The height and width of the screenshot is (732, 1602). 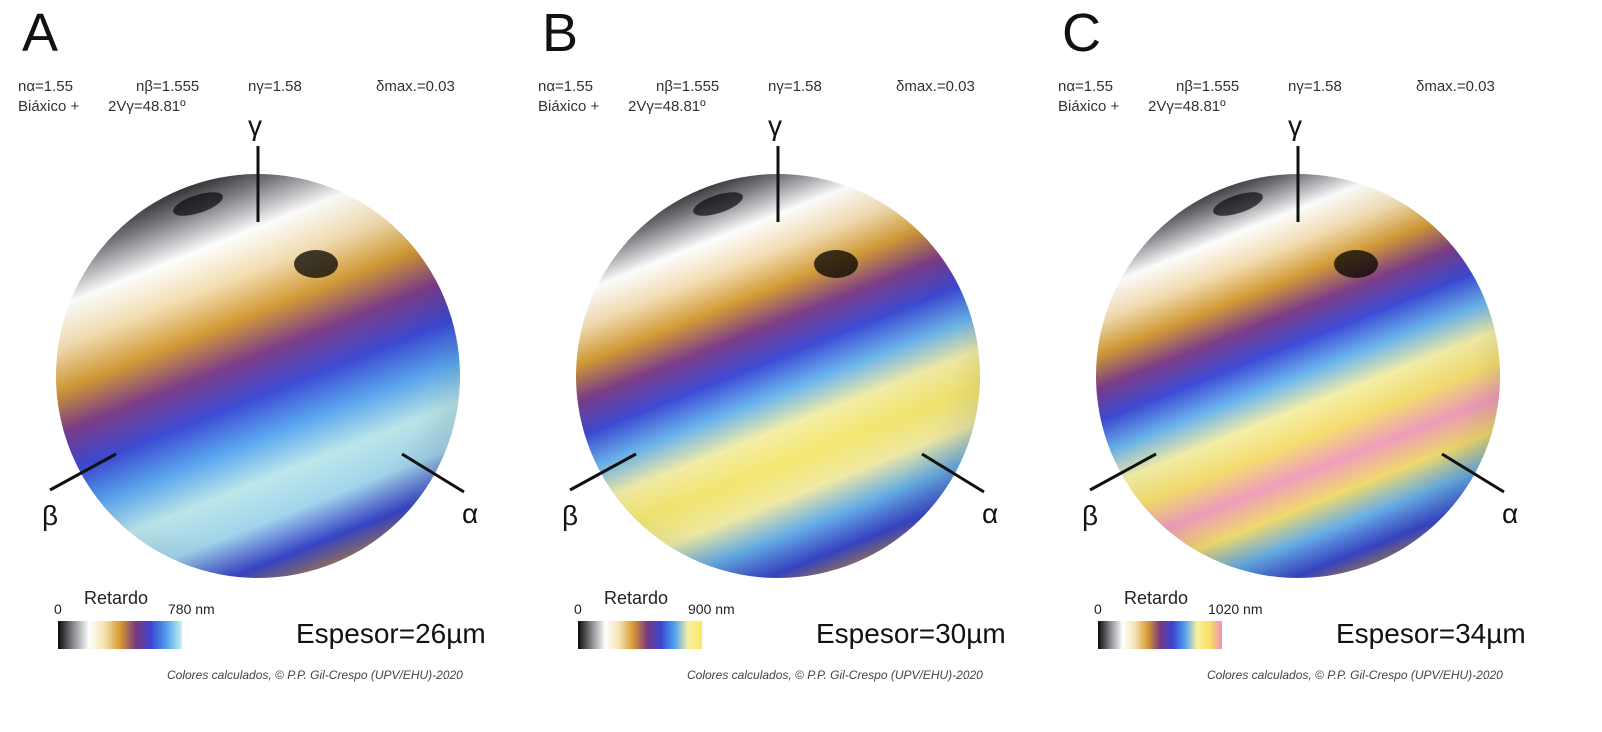 I want to click on panel-label: B, so click(x=560, y=33).